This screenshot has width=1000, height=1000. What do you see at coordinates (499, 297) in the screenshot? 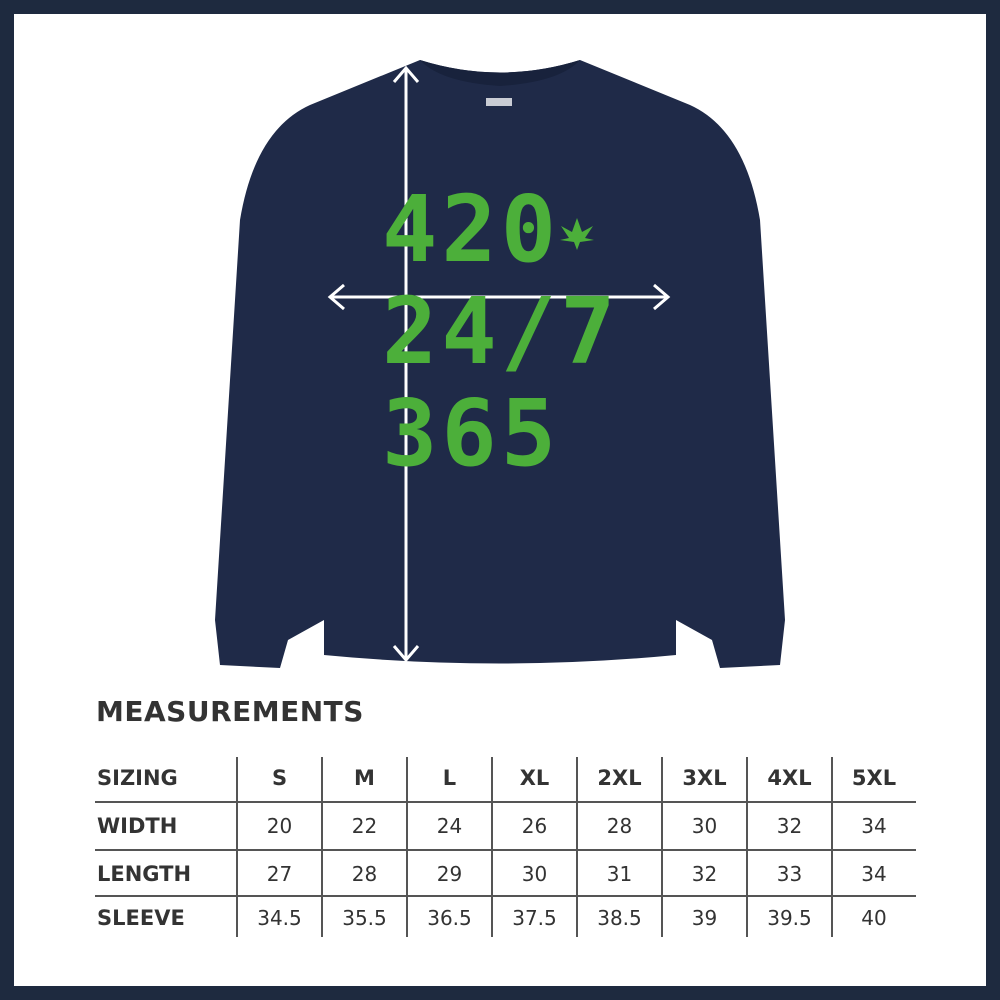
I see `width-arrow-icon` at bounding box center [499, 297].